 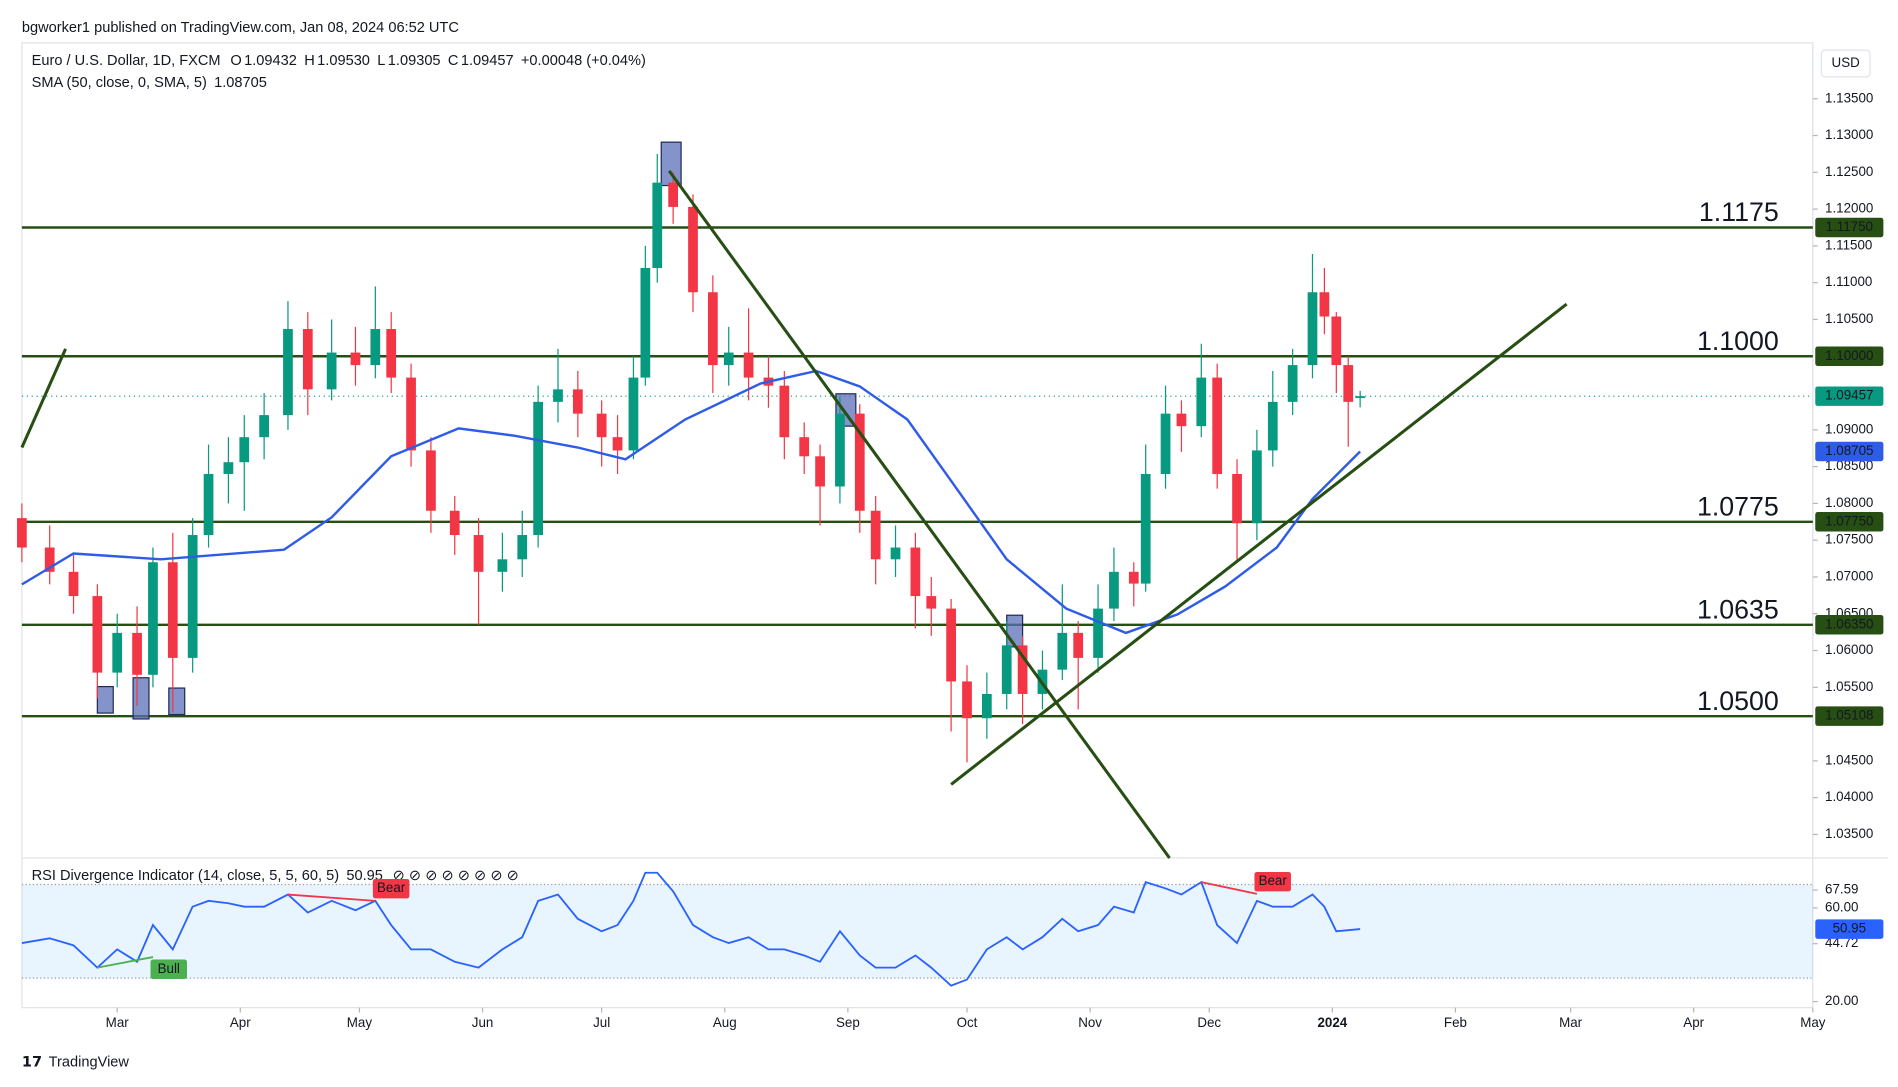 What do you see at coordinates (1849, 715) in the screenshot?
I see `axis-marker-label: 1.05108` at bounding box center [1849, 715].